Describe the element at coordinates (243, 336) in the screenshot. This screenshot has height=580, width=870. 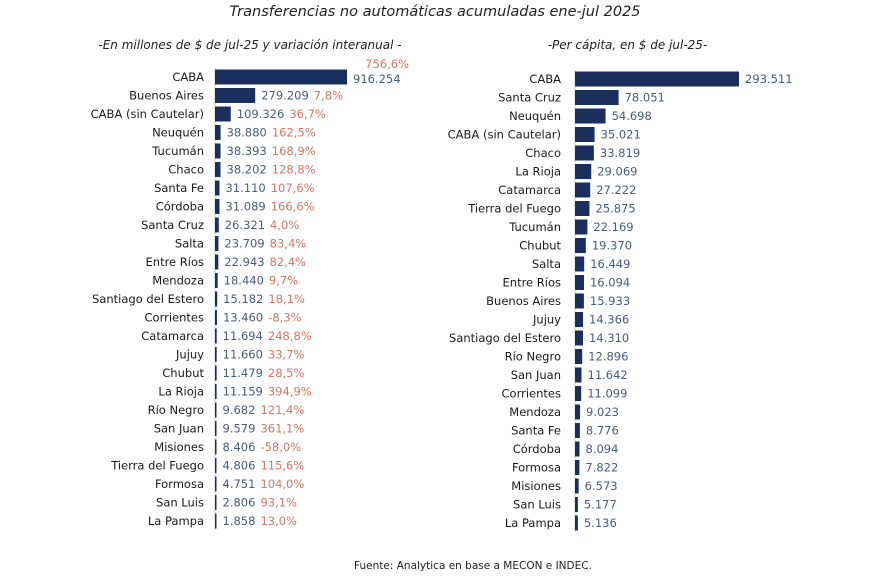
I see `value-label: 11.694` at that location.